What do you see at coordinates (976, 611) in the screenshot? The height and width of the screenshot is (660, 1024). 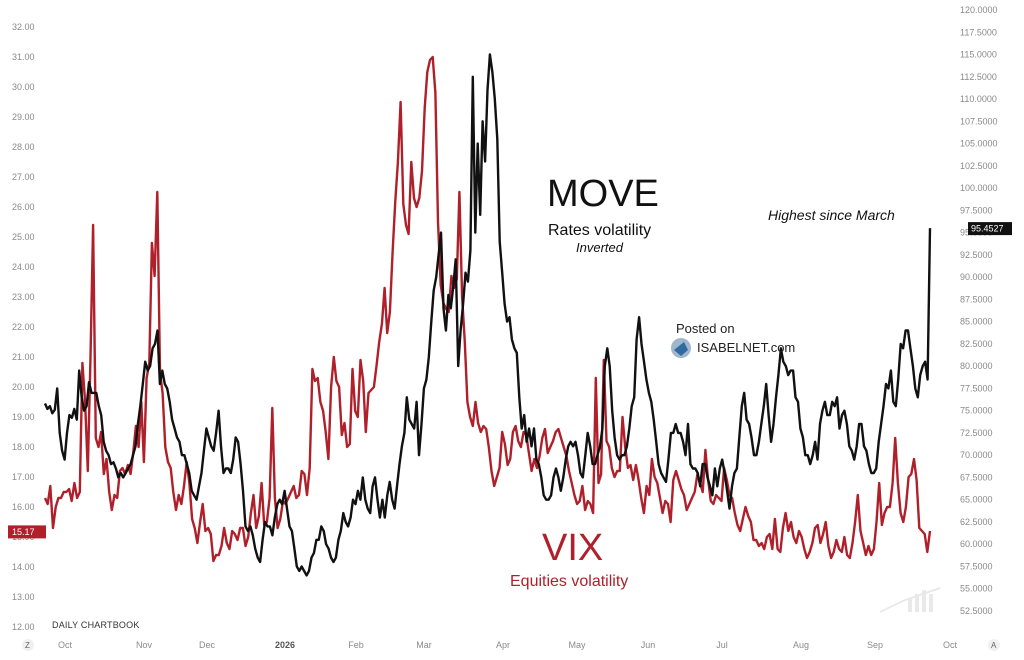 I see `right-tick-label: 52.5000` at bounding box center [976, 611].